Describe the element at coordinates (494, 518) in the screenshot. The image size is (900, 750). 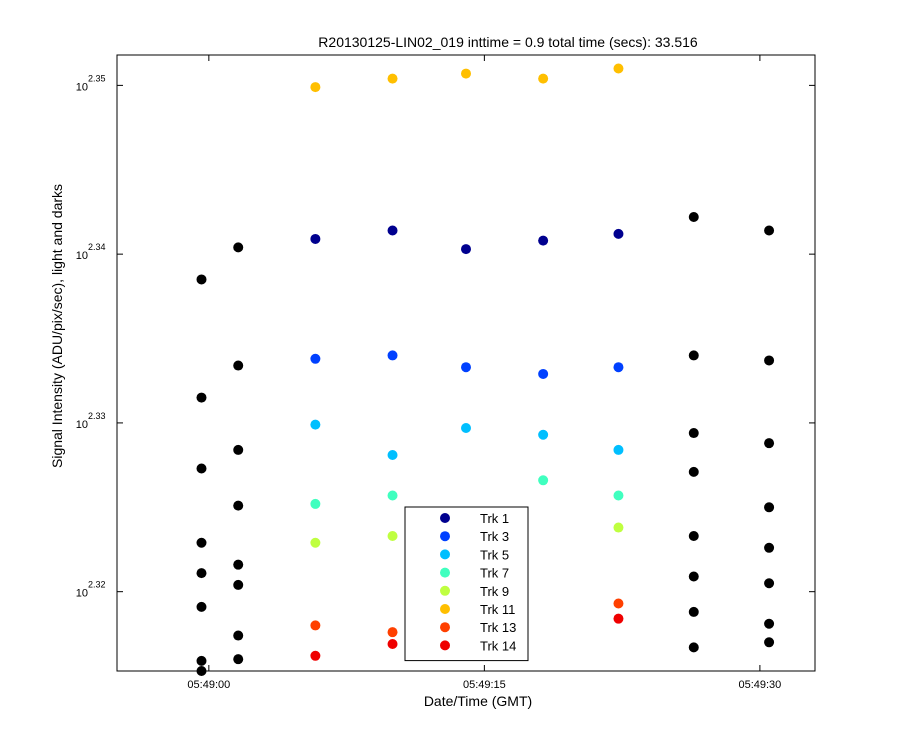
I see `legend-label-trk-1: Trk 1` at that location.